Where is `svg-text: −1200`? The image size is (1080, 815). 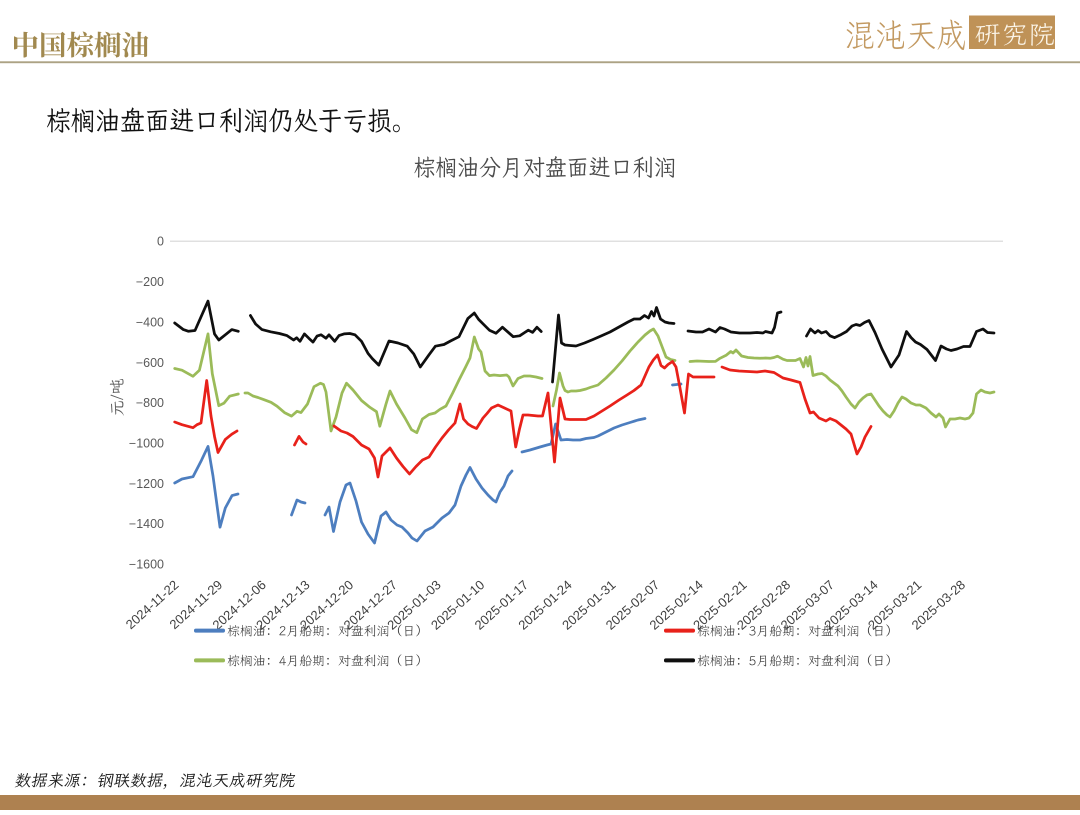
svg-text: −1200 is located at coordinates (146, 484).